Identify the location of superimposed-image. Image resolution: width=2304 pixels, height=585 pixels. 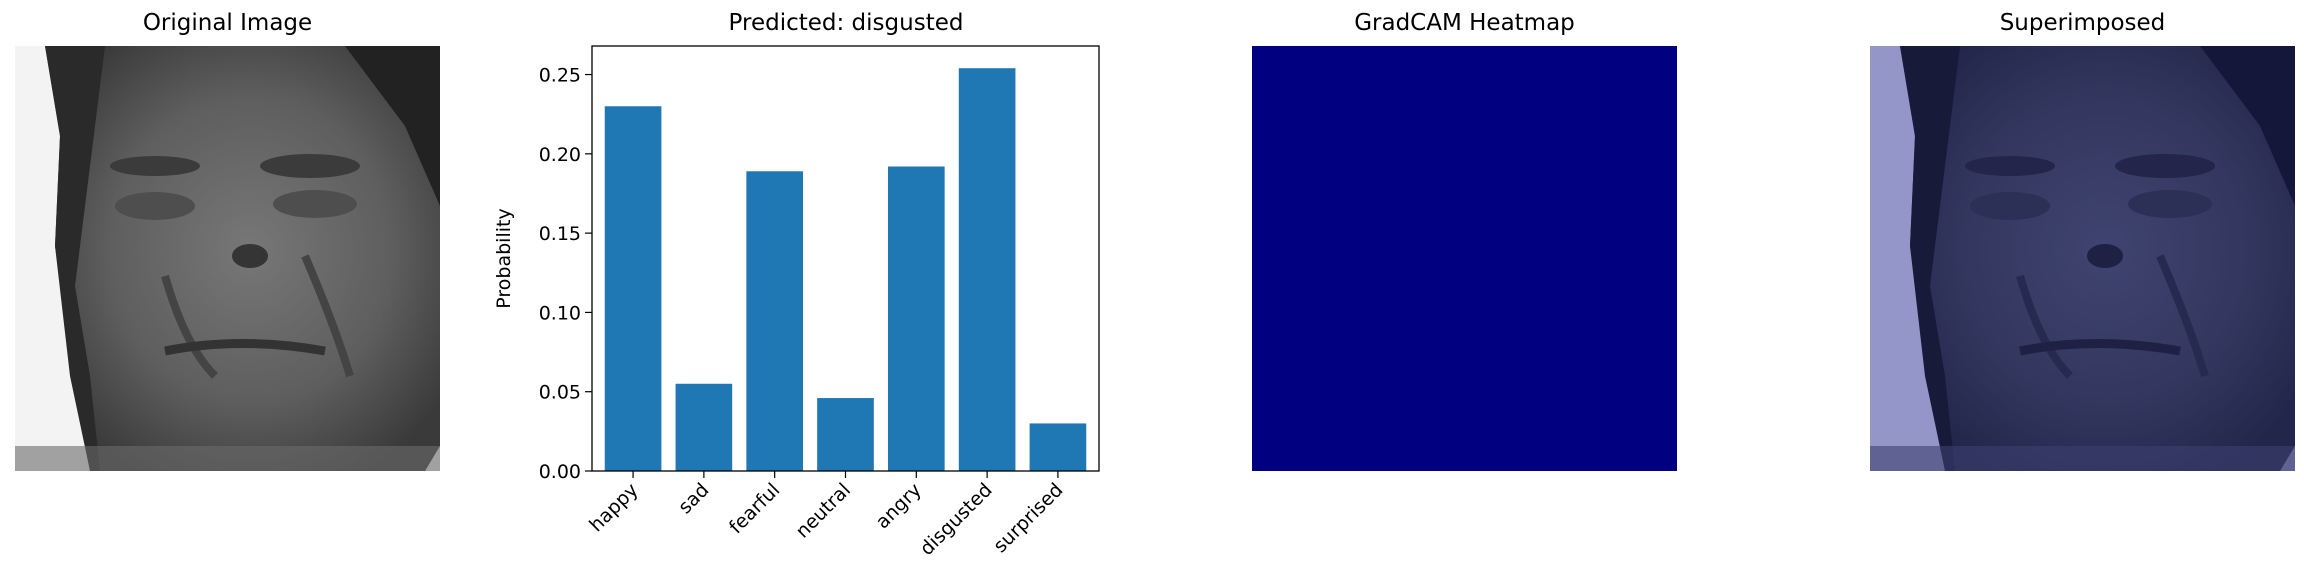
(2082, 258).